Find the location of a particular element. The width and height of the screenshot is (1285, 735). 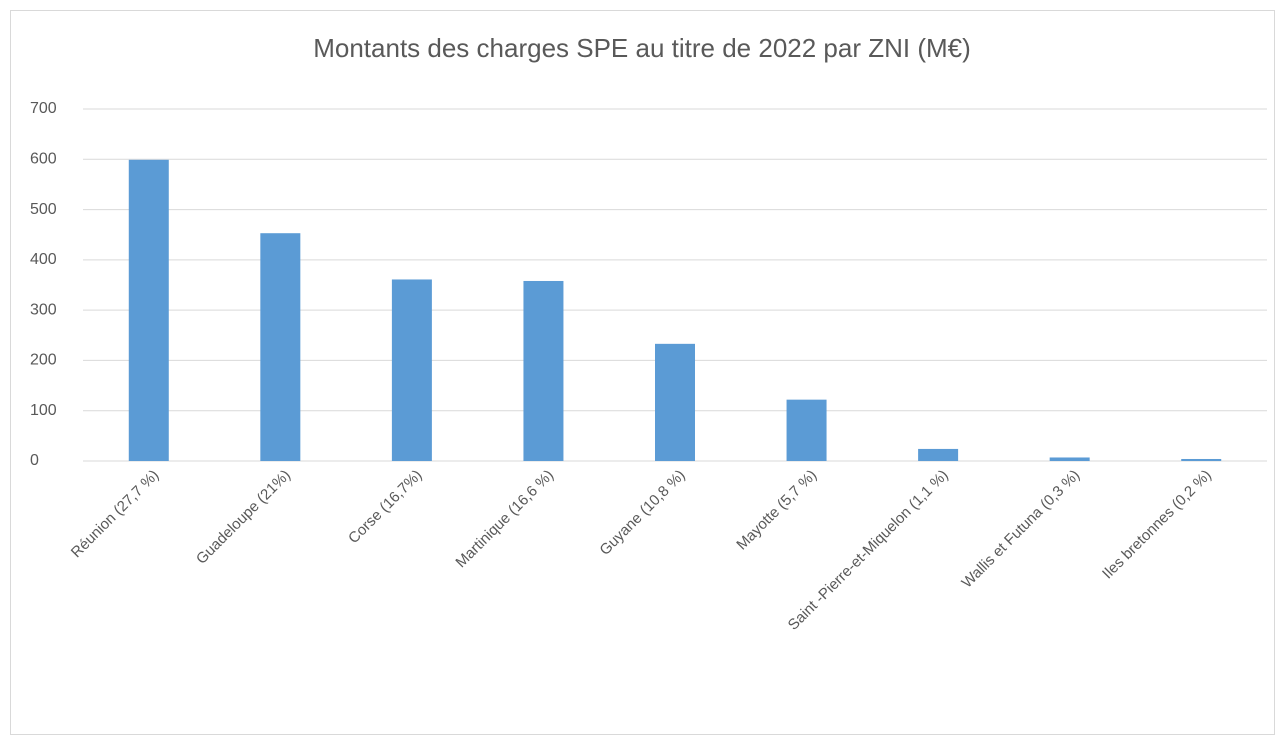

y-tick-label: 700 is located at coordinates (43, 108).